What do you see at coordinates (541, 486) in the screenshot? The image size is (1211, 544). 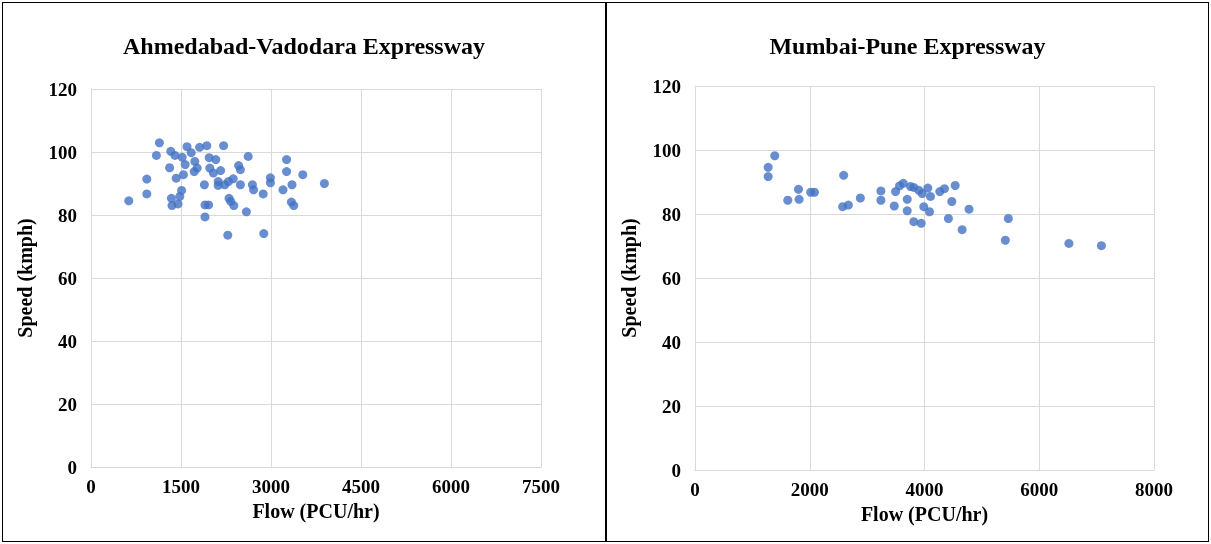 I see `x-tick-label: 7500` at bounding box center [541, 486].